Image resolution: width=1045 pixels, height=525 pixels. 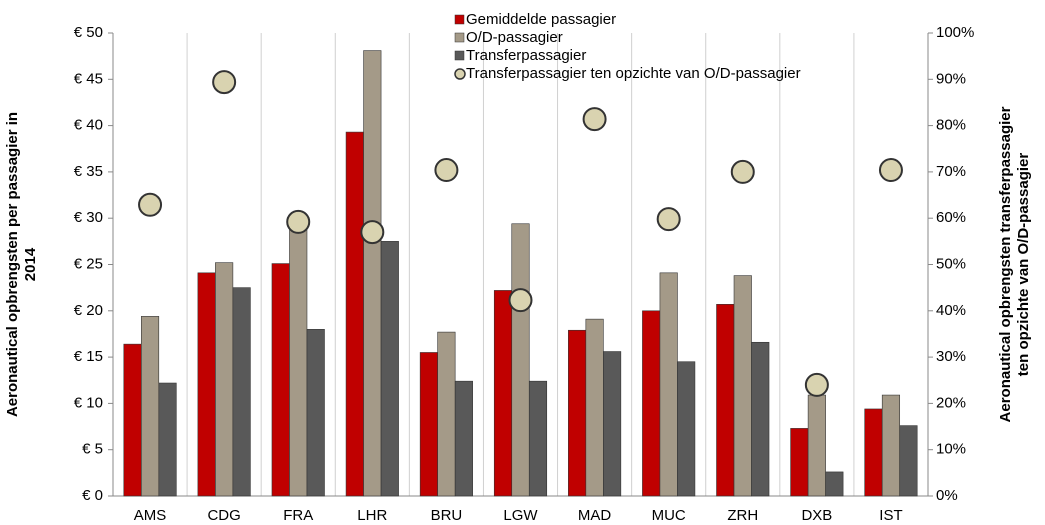 I want to click on x-tick-label: BRU, so click(x=447, y=515).